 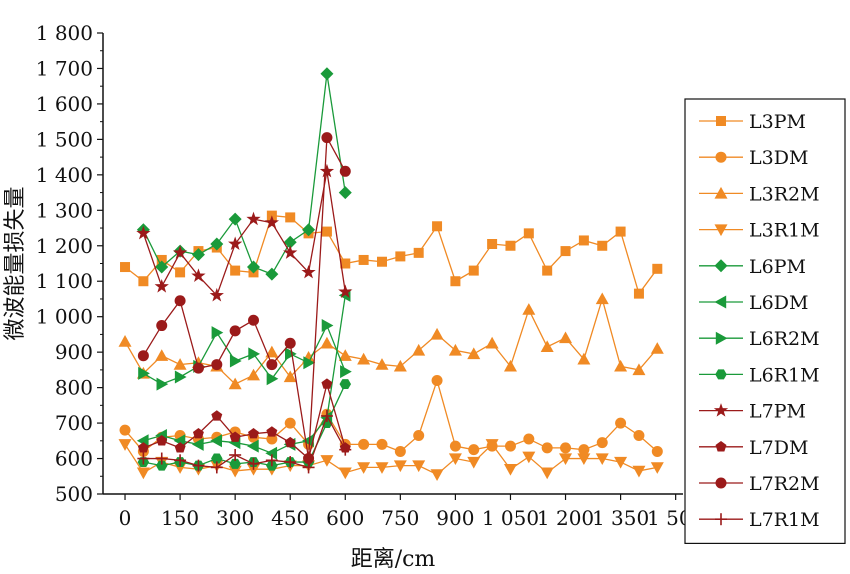 What do you see at coordinates (244, 441) in the screenshot?
I see `series-l7r1m` at bounding box center [244, 441].